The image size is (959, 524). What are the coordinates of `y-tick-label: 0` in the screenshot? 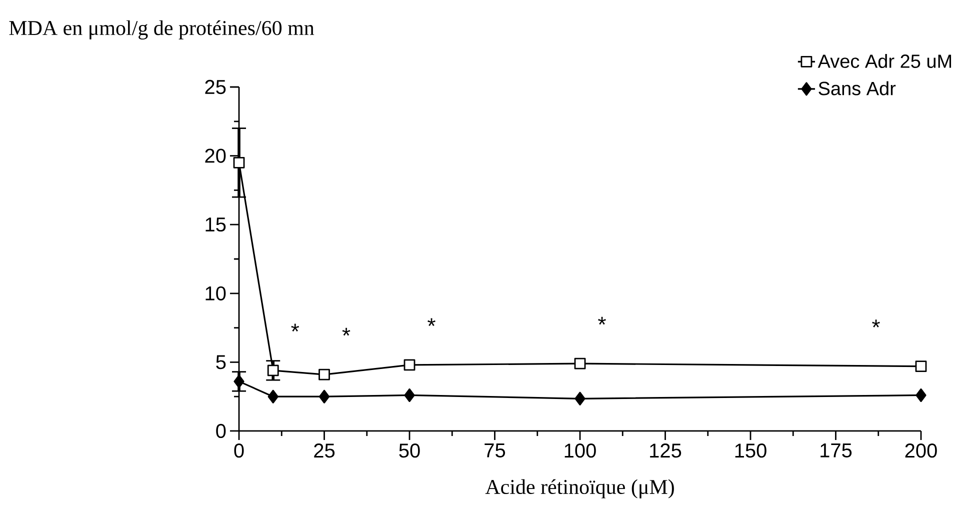 It's located at (221, 431).